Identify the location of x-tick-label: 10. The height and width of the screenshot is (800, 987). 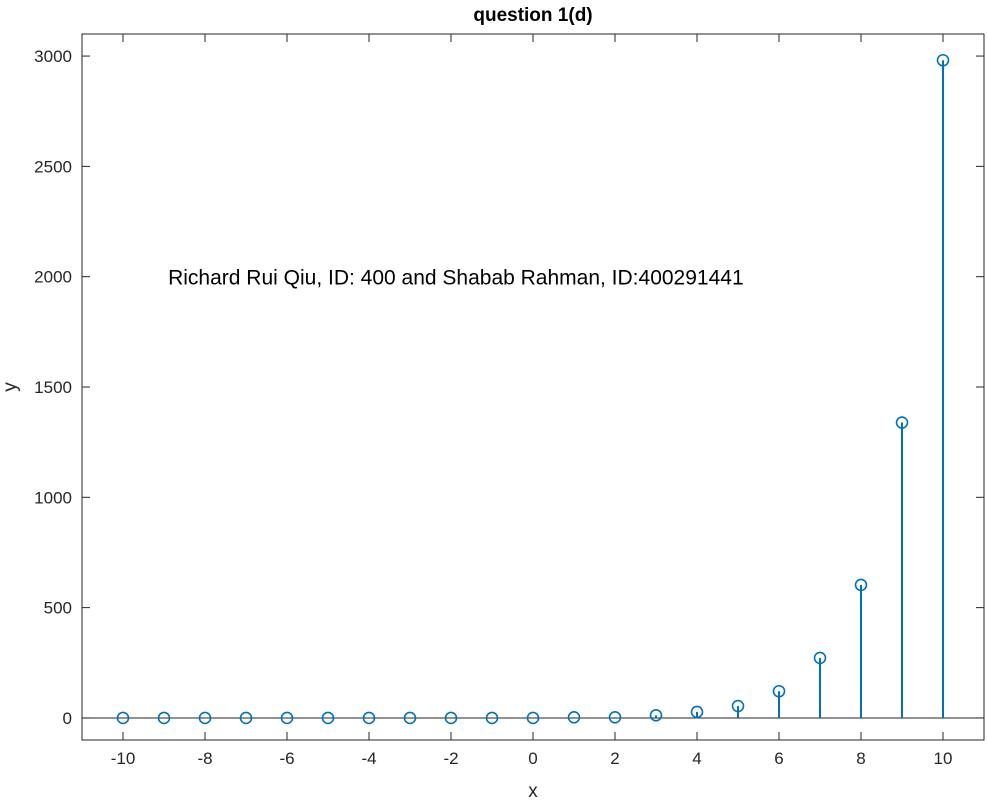
(943, 758).